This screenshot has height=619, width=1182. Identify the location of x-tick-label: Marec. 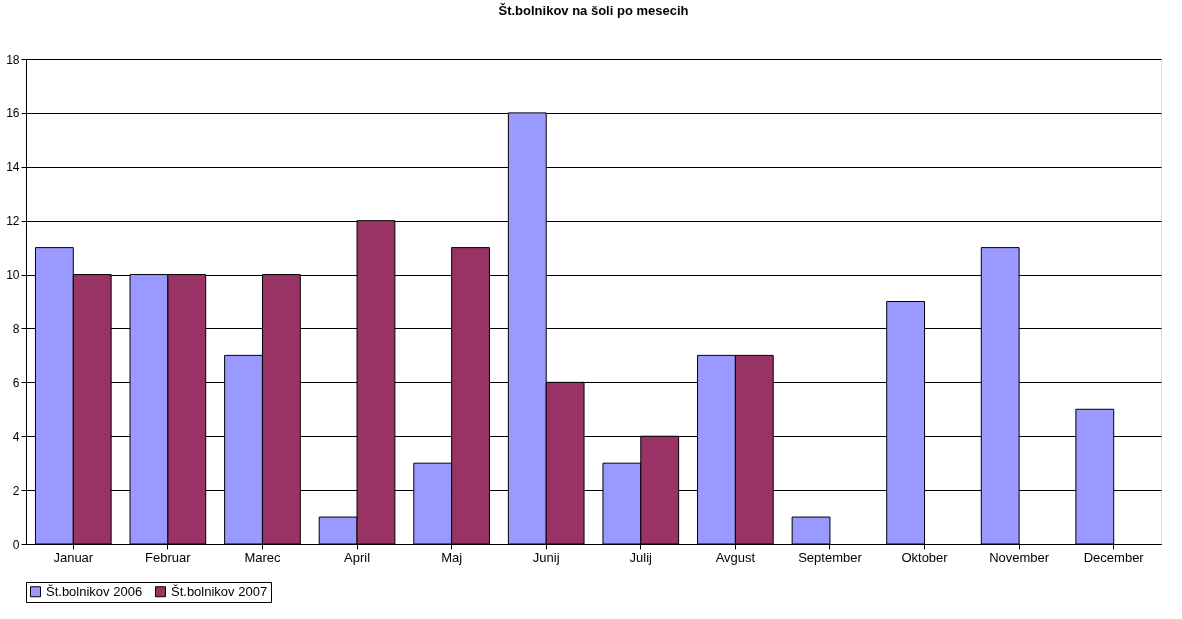
(263, 557).